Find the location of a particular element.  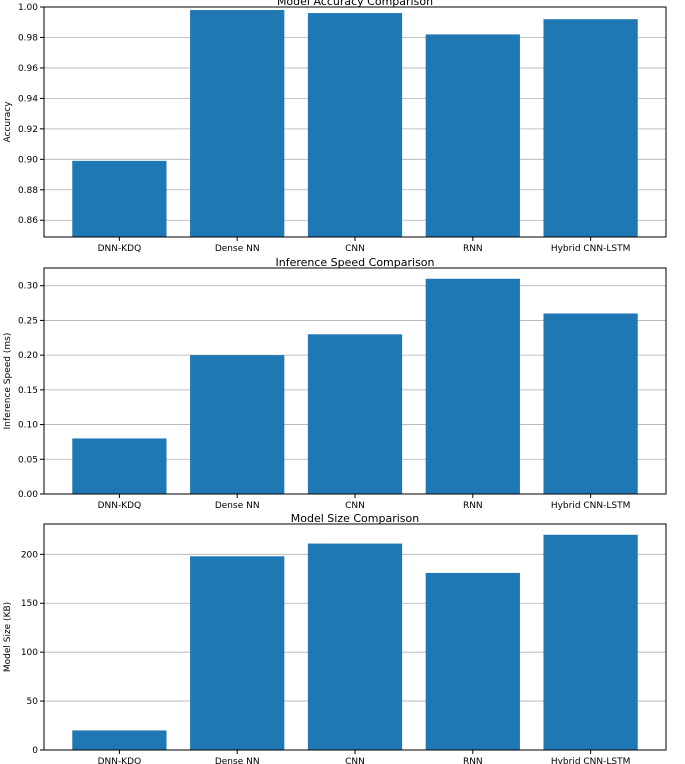

y-tick-label: 0.98 is located at coordinates (28, 38).